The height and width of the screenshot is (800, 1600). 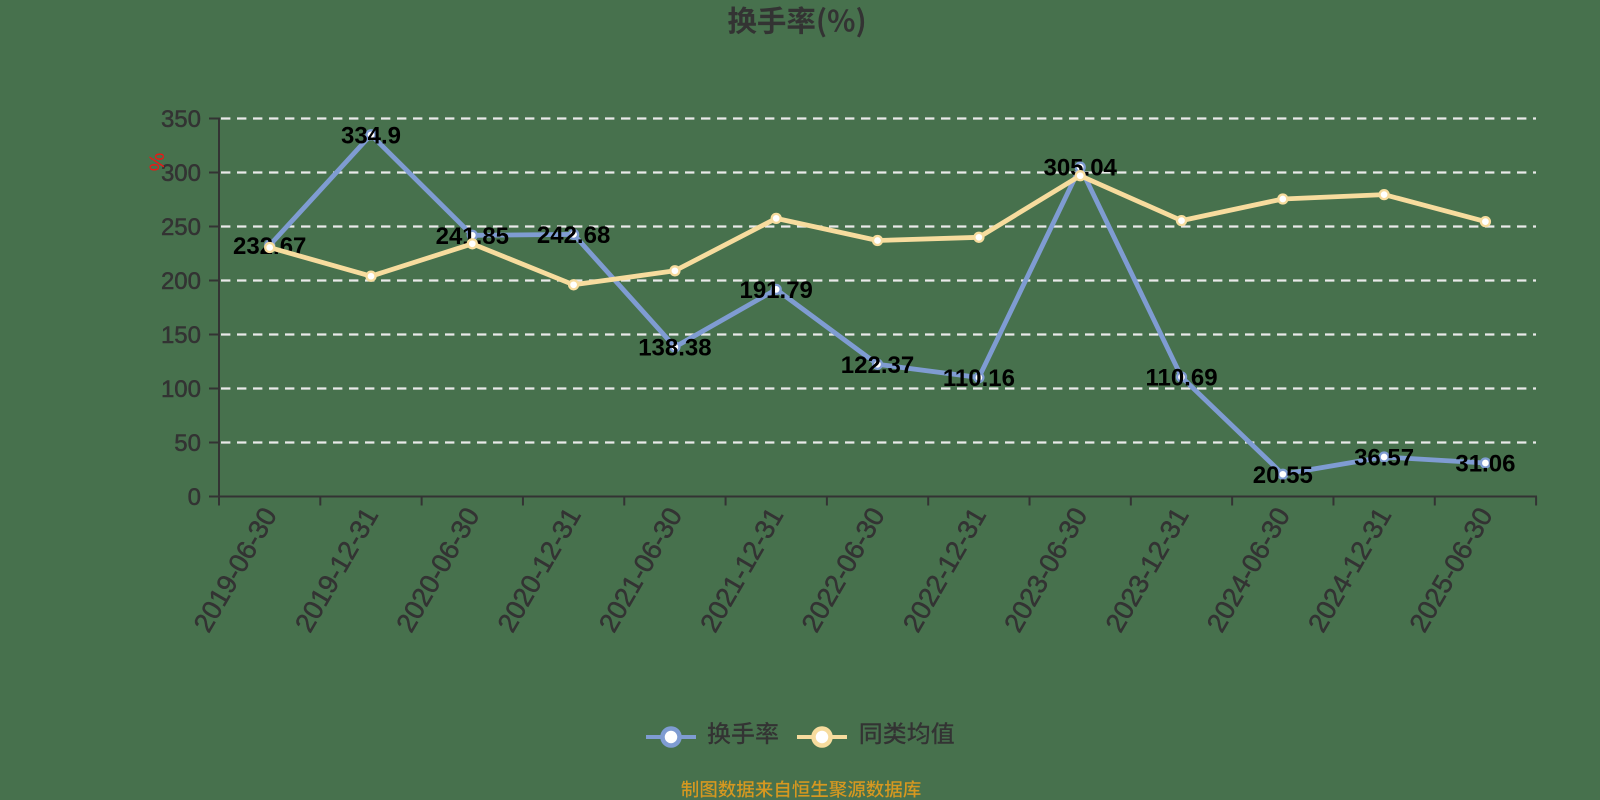 I want to click on svg-text: 36.57, so click(x=1384, y=458).